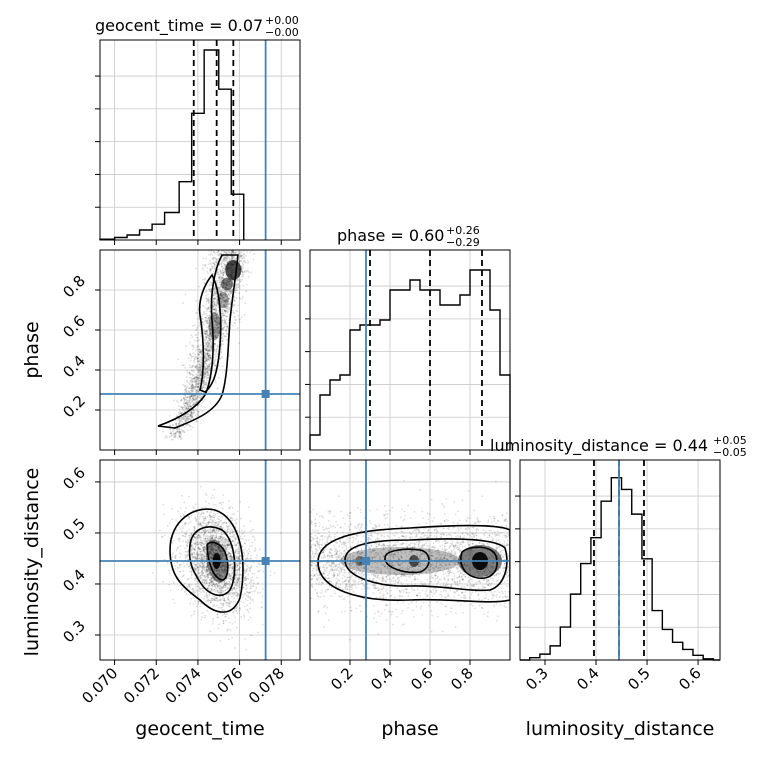 Image resolution: width=760 pixels, height=760 pixels. What do you see at coordinates (266, 685) in the screenshot?
I see `geocent_time-xticklabel-4: 0.078` at bounding box center [266, 685].